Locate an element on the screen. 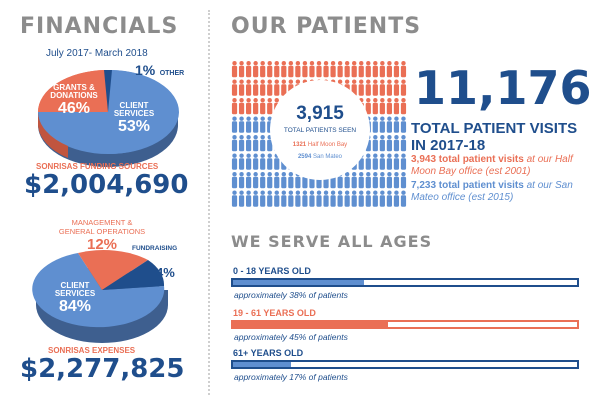  funding-slice-grants-top is located at coordinates (72, 91).